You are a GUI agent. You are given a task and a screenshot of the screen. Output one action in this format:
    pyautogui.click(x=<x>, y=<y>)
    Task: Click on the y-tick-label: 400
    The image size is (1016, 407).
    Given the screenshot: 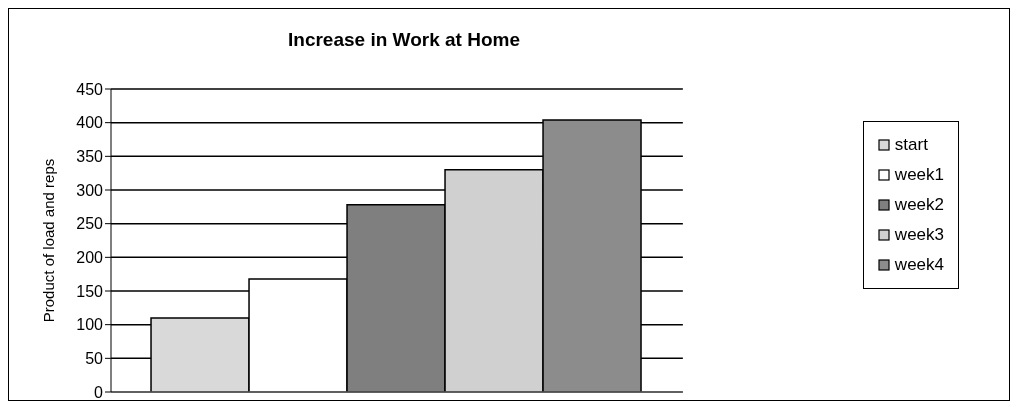 What is the action you would take?
    pyautogui.click(x=90, y=123)
    